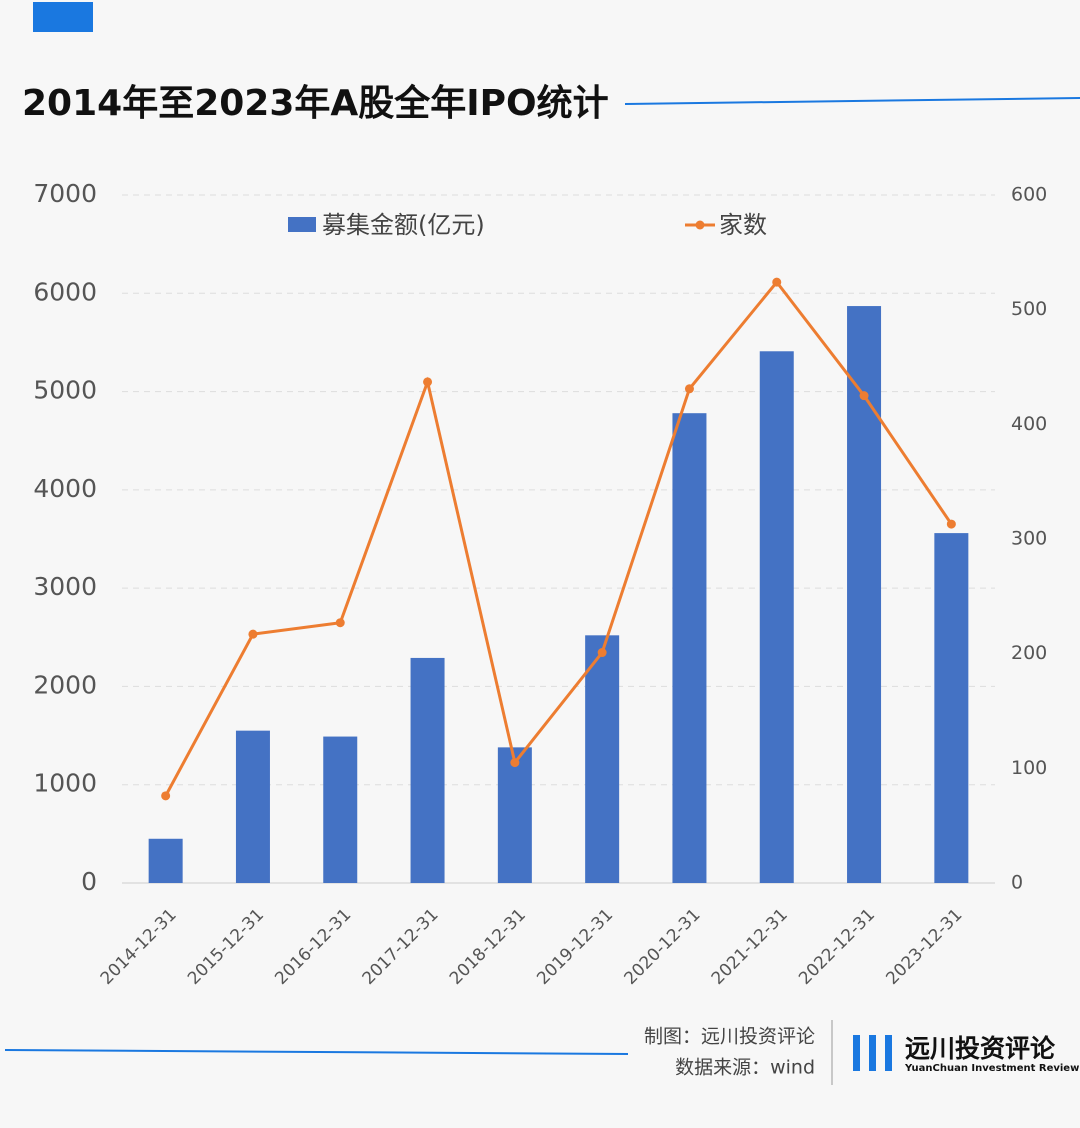 The image size is (1080, 1128). Describe the element at coordinates (750, 947) in the screenshot. I see `x-tick-label: 2021-12-31` at that location.